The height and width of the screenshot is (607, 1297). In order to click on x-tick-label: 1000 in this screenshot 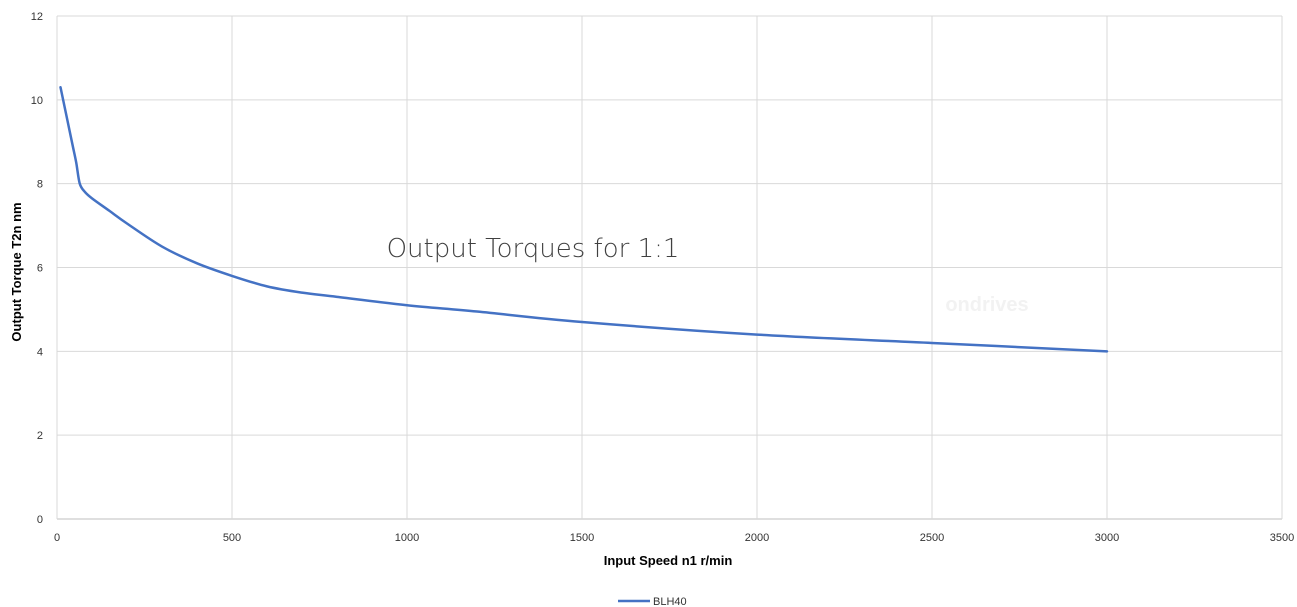, I will do `click(407, 538)`.